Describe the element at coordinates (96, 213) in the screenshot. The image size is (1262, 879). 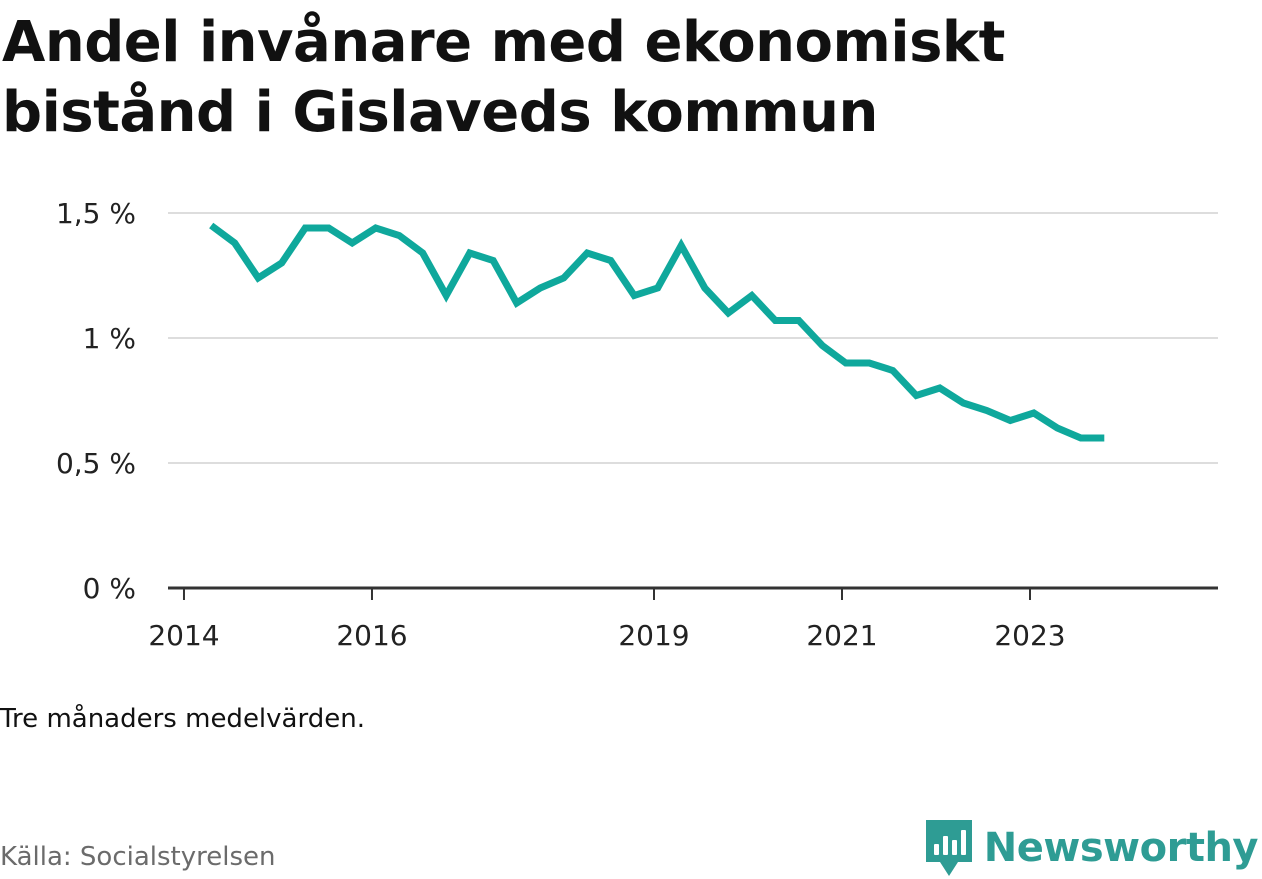
I see `y-tick-label: 1,5 %` at that location.